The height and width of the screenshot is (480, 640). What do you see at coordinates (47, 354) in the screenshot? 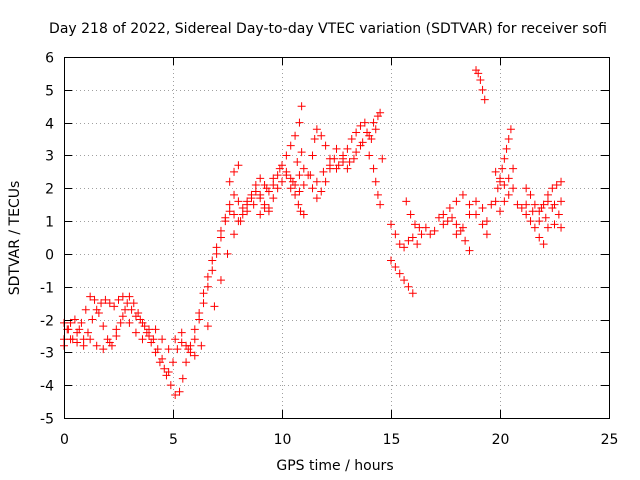
I see `y-tick-label: -3` at bounding box center [47, 354].